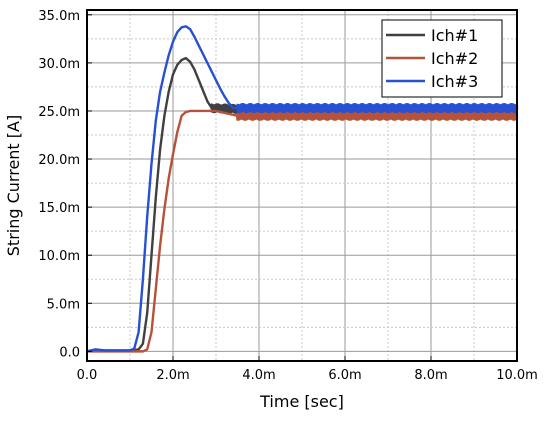 Image resolution: width=550 pixels, height=422 pixels. I want to click on y-tick-label: 0.0, so click(69, 352).